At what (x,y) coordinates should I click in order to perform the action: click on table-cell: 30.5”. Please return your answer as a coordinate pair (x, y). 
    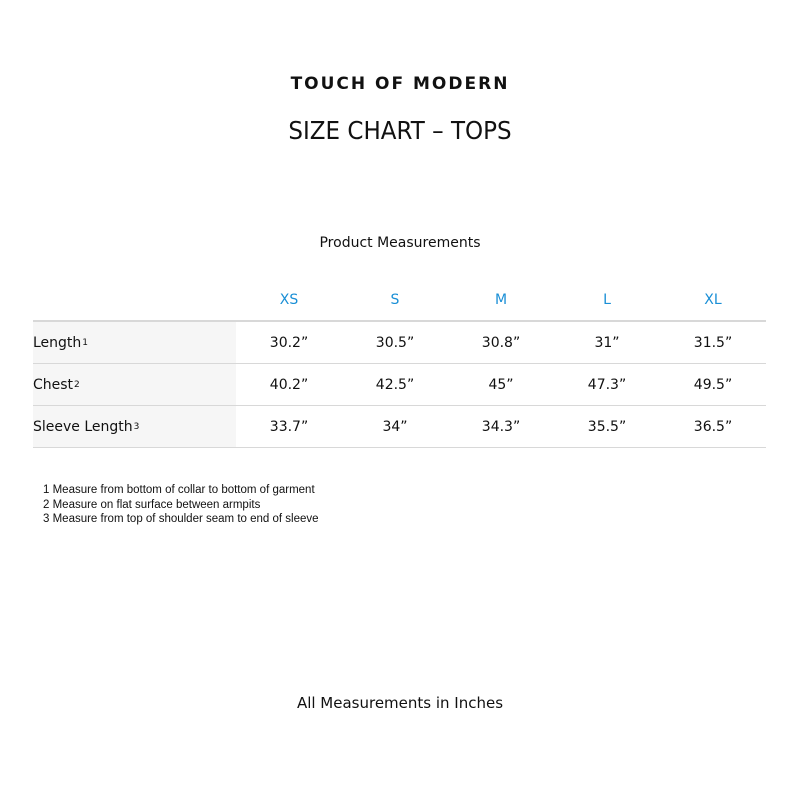
    Looking at the image, I should click on (395, 342).